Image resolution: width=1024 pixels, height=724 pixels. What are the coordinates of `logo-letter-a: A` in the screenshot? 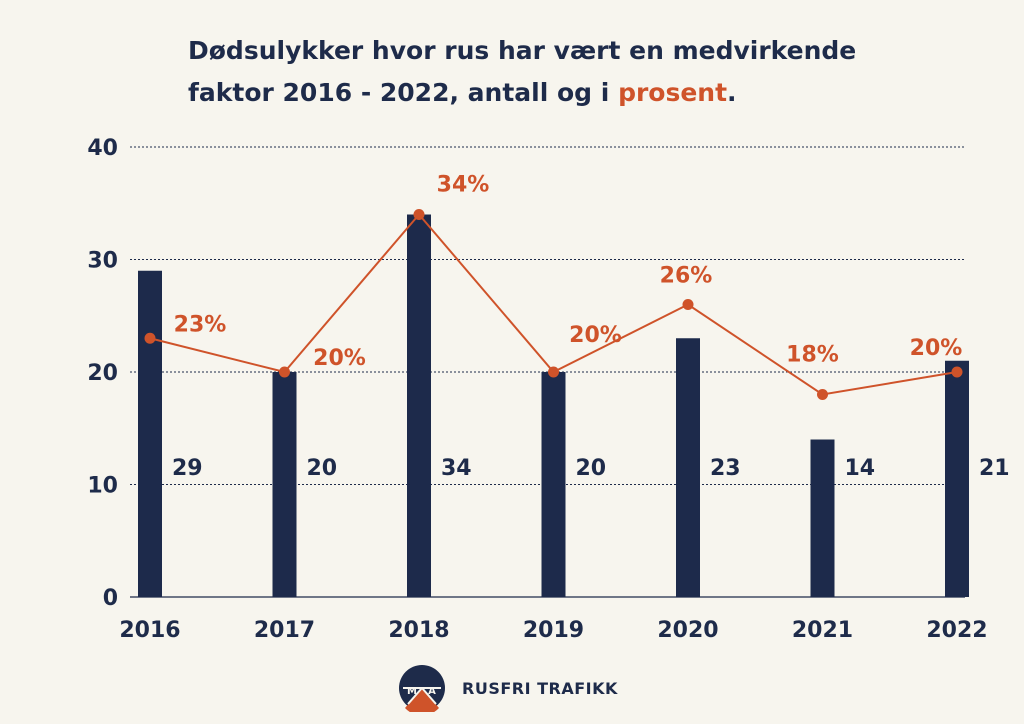 It's located at (432, 691).